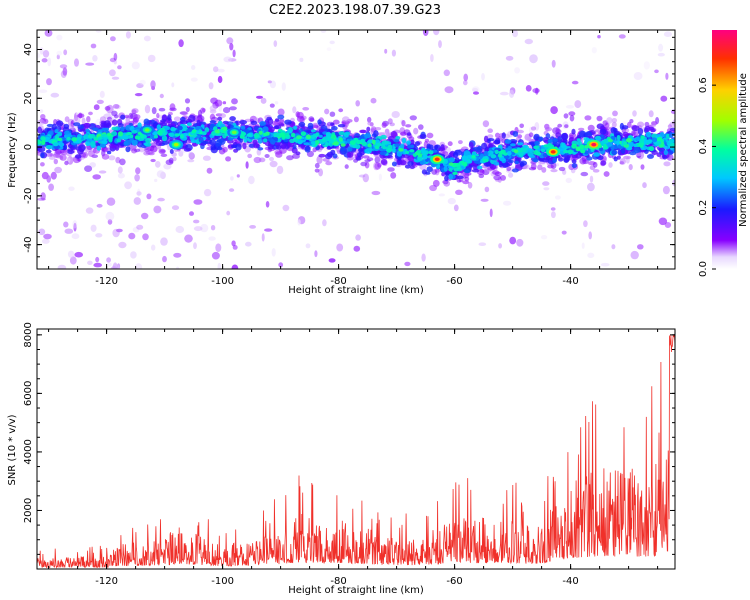 This screenshot has height=600, width=750. Describe the element at coordinates (106, 581) in the screenshot. I see `x-tick-label: -120` at that location.